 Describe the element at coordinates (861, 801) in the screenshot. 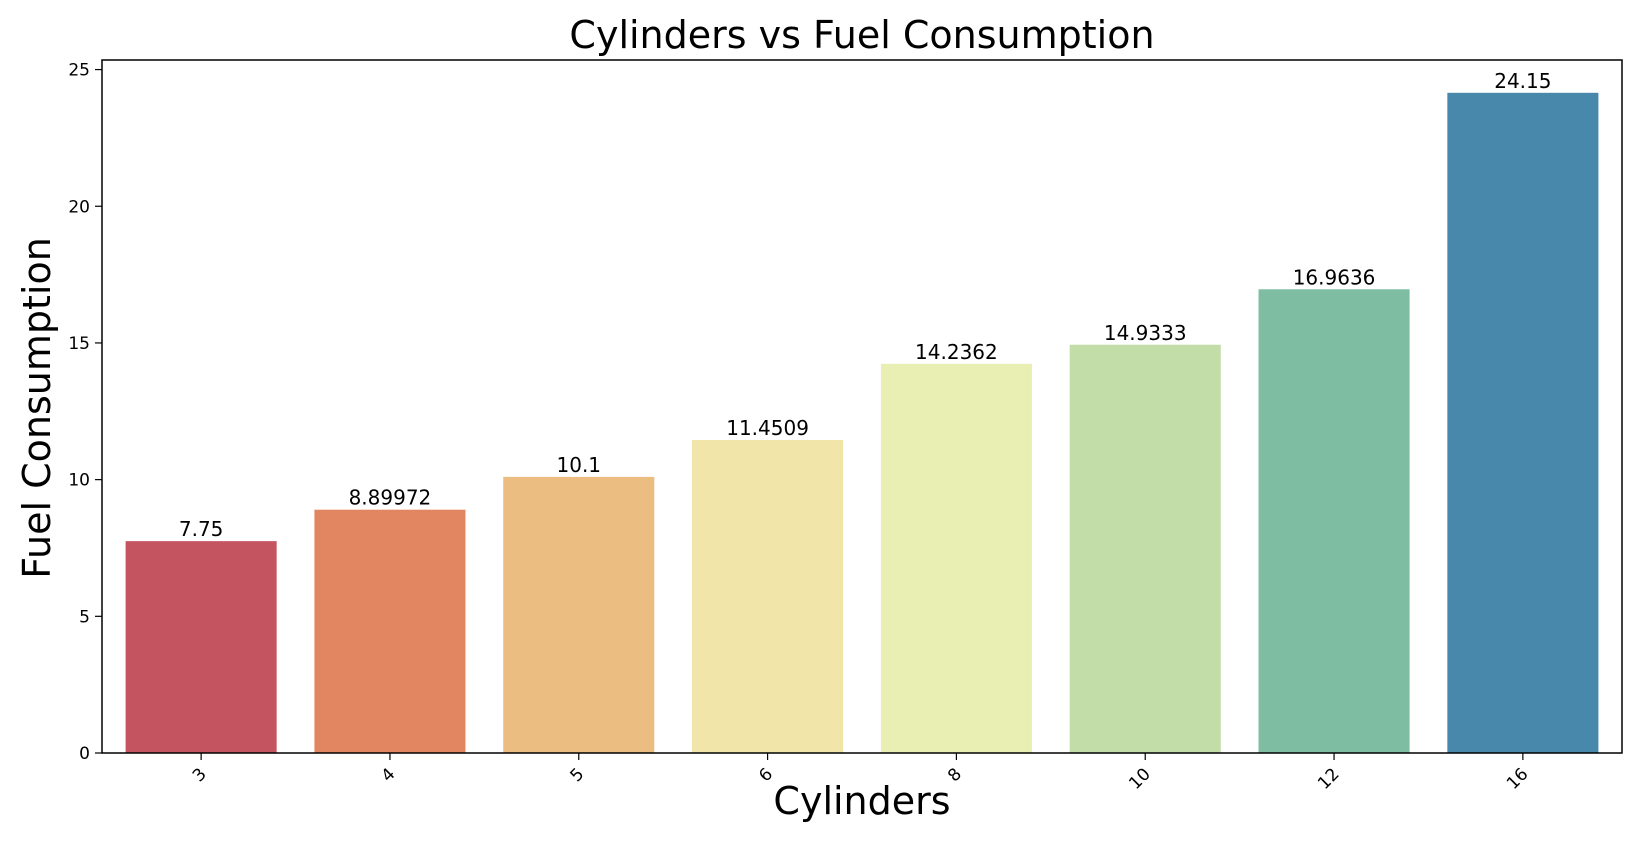

I see `x-axis-title: Cylinders` at that location.